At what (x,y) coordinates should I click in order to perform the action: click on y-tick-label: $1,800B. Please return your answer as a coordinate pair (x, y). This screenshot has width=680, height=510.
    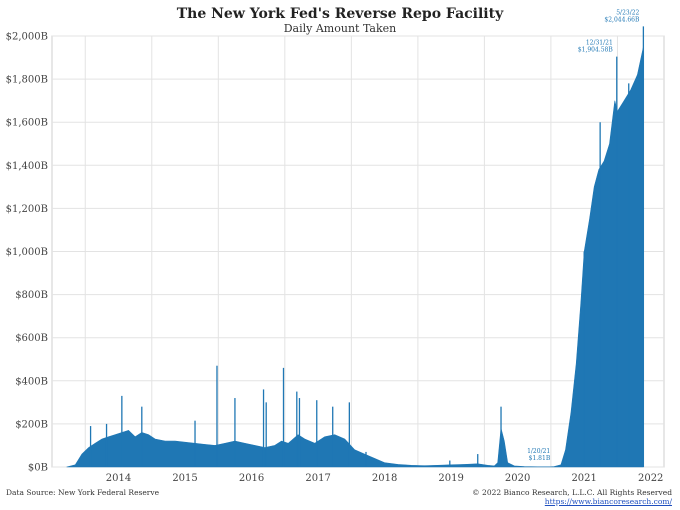
    Looking at the image, I should click on (27, 80).